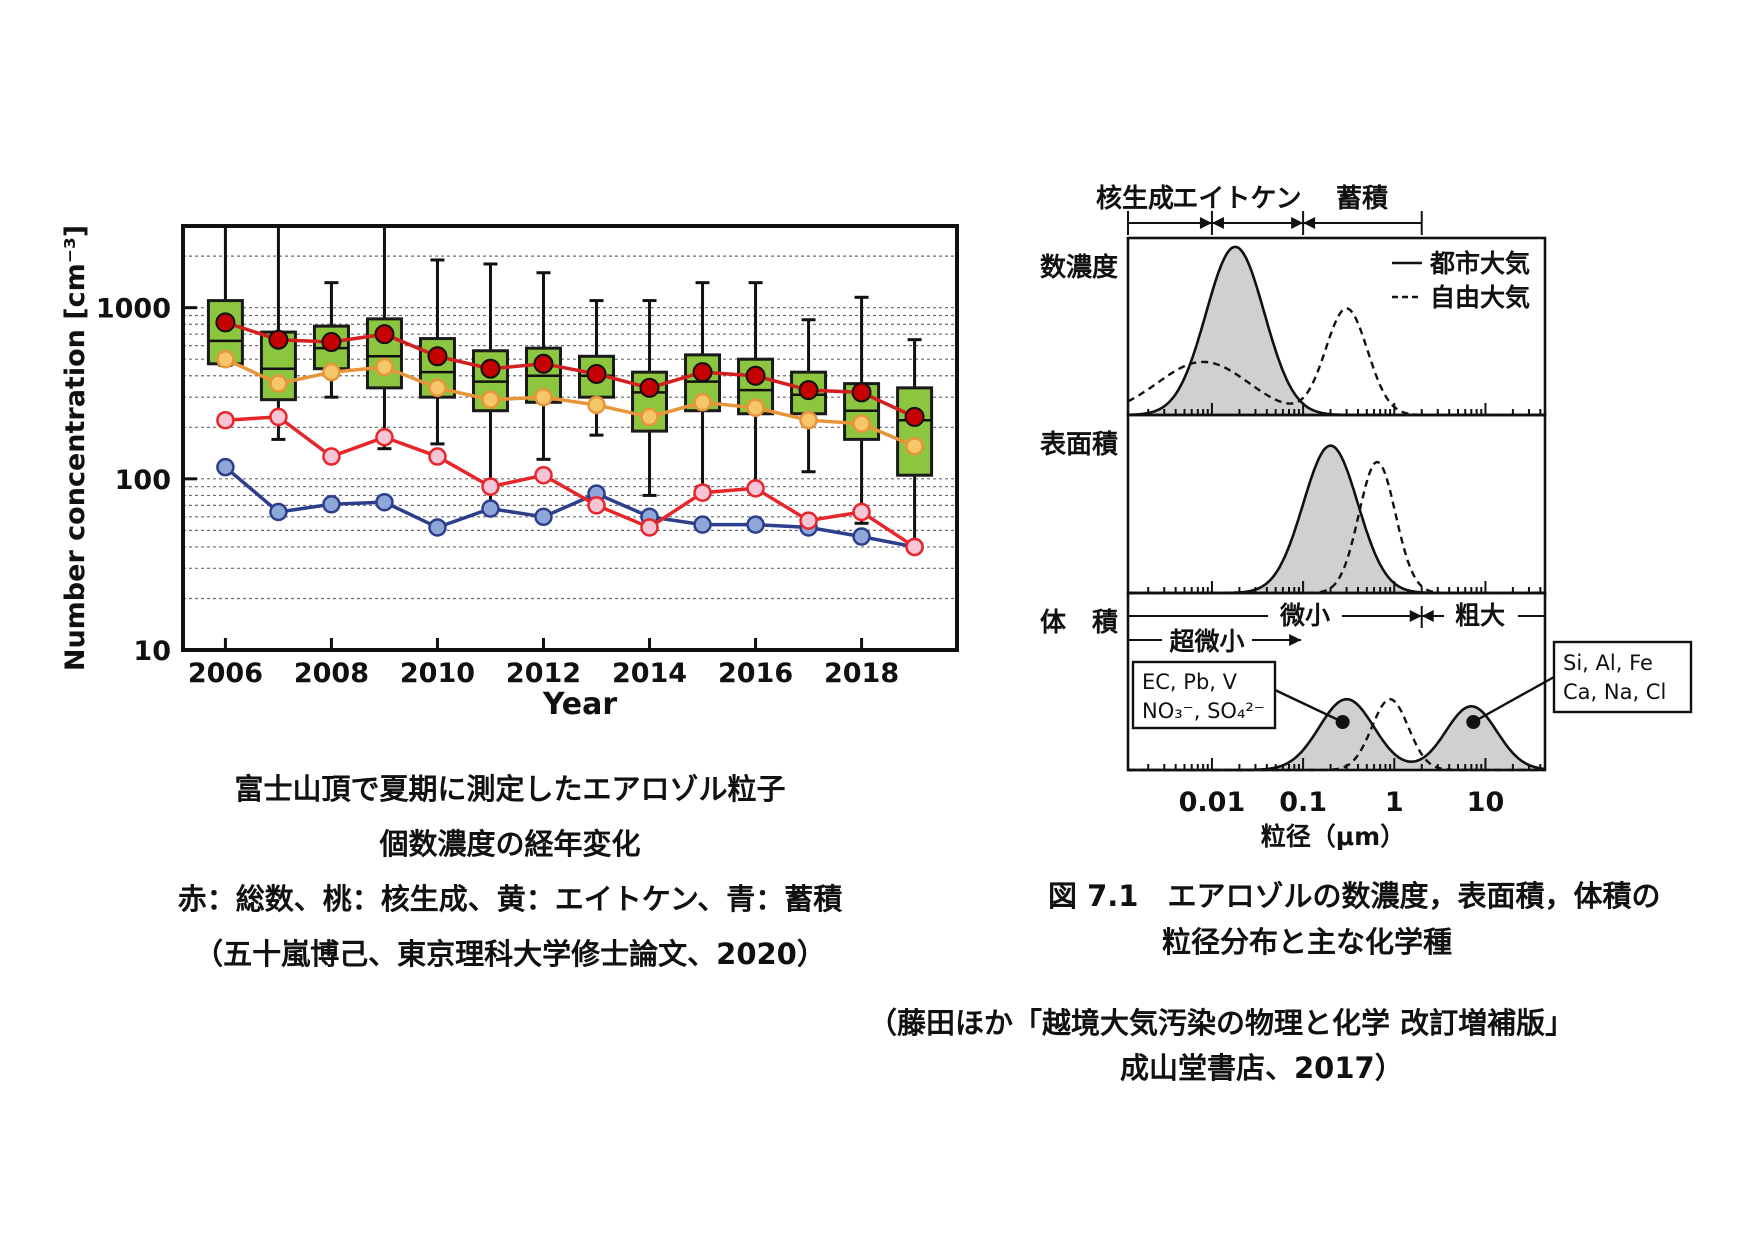 The image size is (1753, 1240). I want to click on left-caption-line3: 赤：総数、桃：核生成、黄：エイトケン、青：蓄積, so click(510, 899).